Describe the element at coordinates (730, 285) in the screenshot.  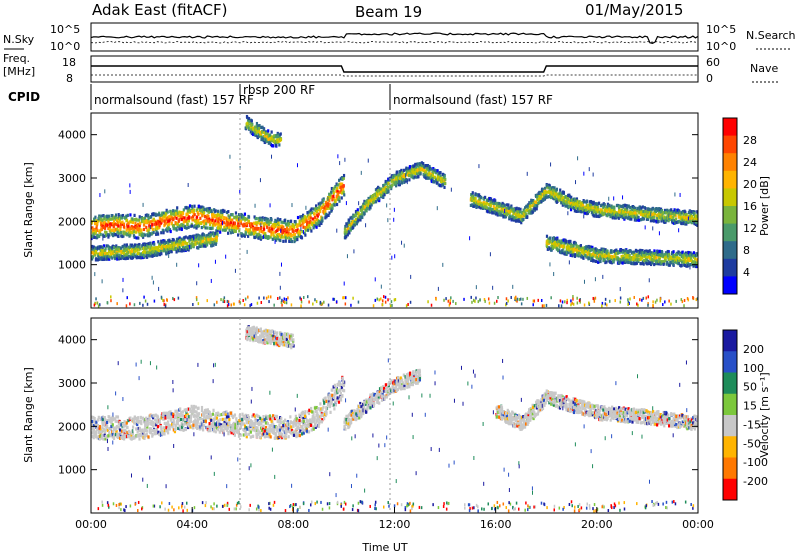
I see `colorbar-swatch` at that location.